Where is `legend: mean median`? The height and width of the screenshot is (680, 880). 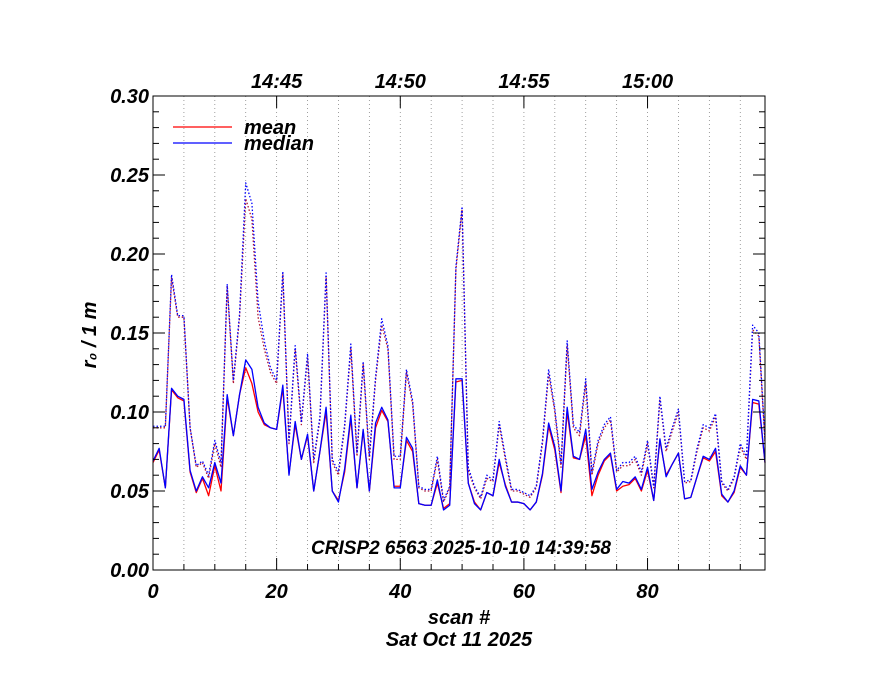
legend: mean median is located at coordinates (243, 136).